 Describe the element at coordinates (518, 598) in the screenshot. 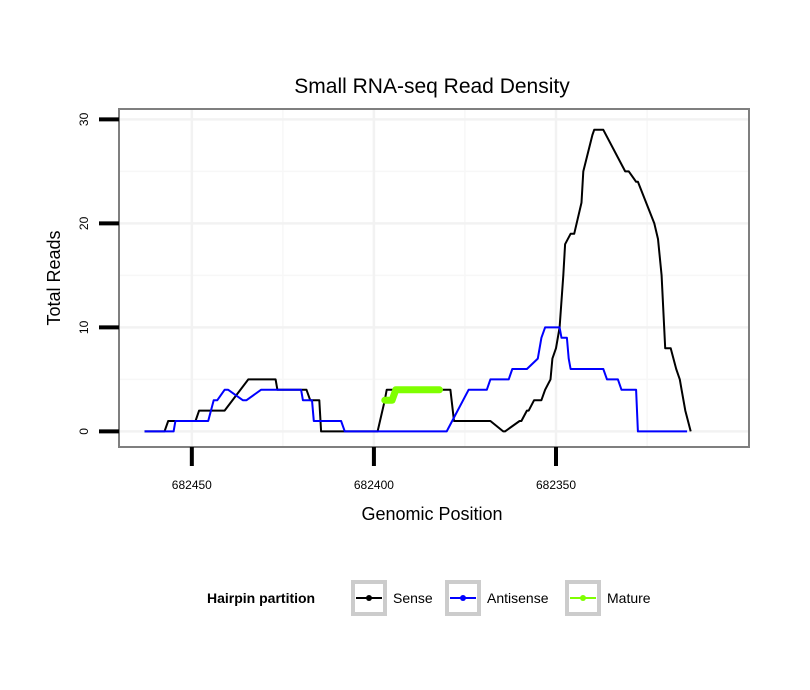

I see `legend-label: Antisense` at that location.